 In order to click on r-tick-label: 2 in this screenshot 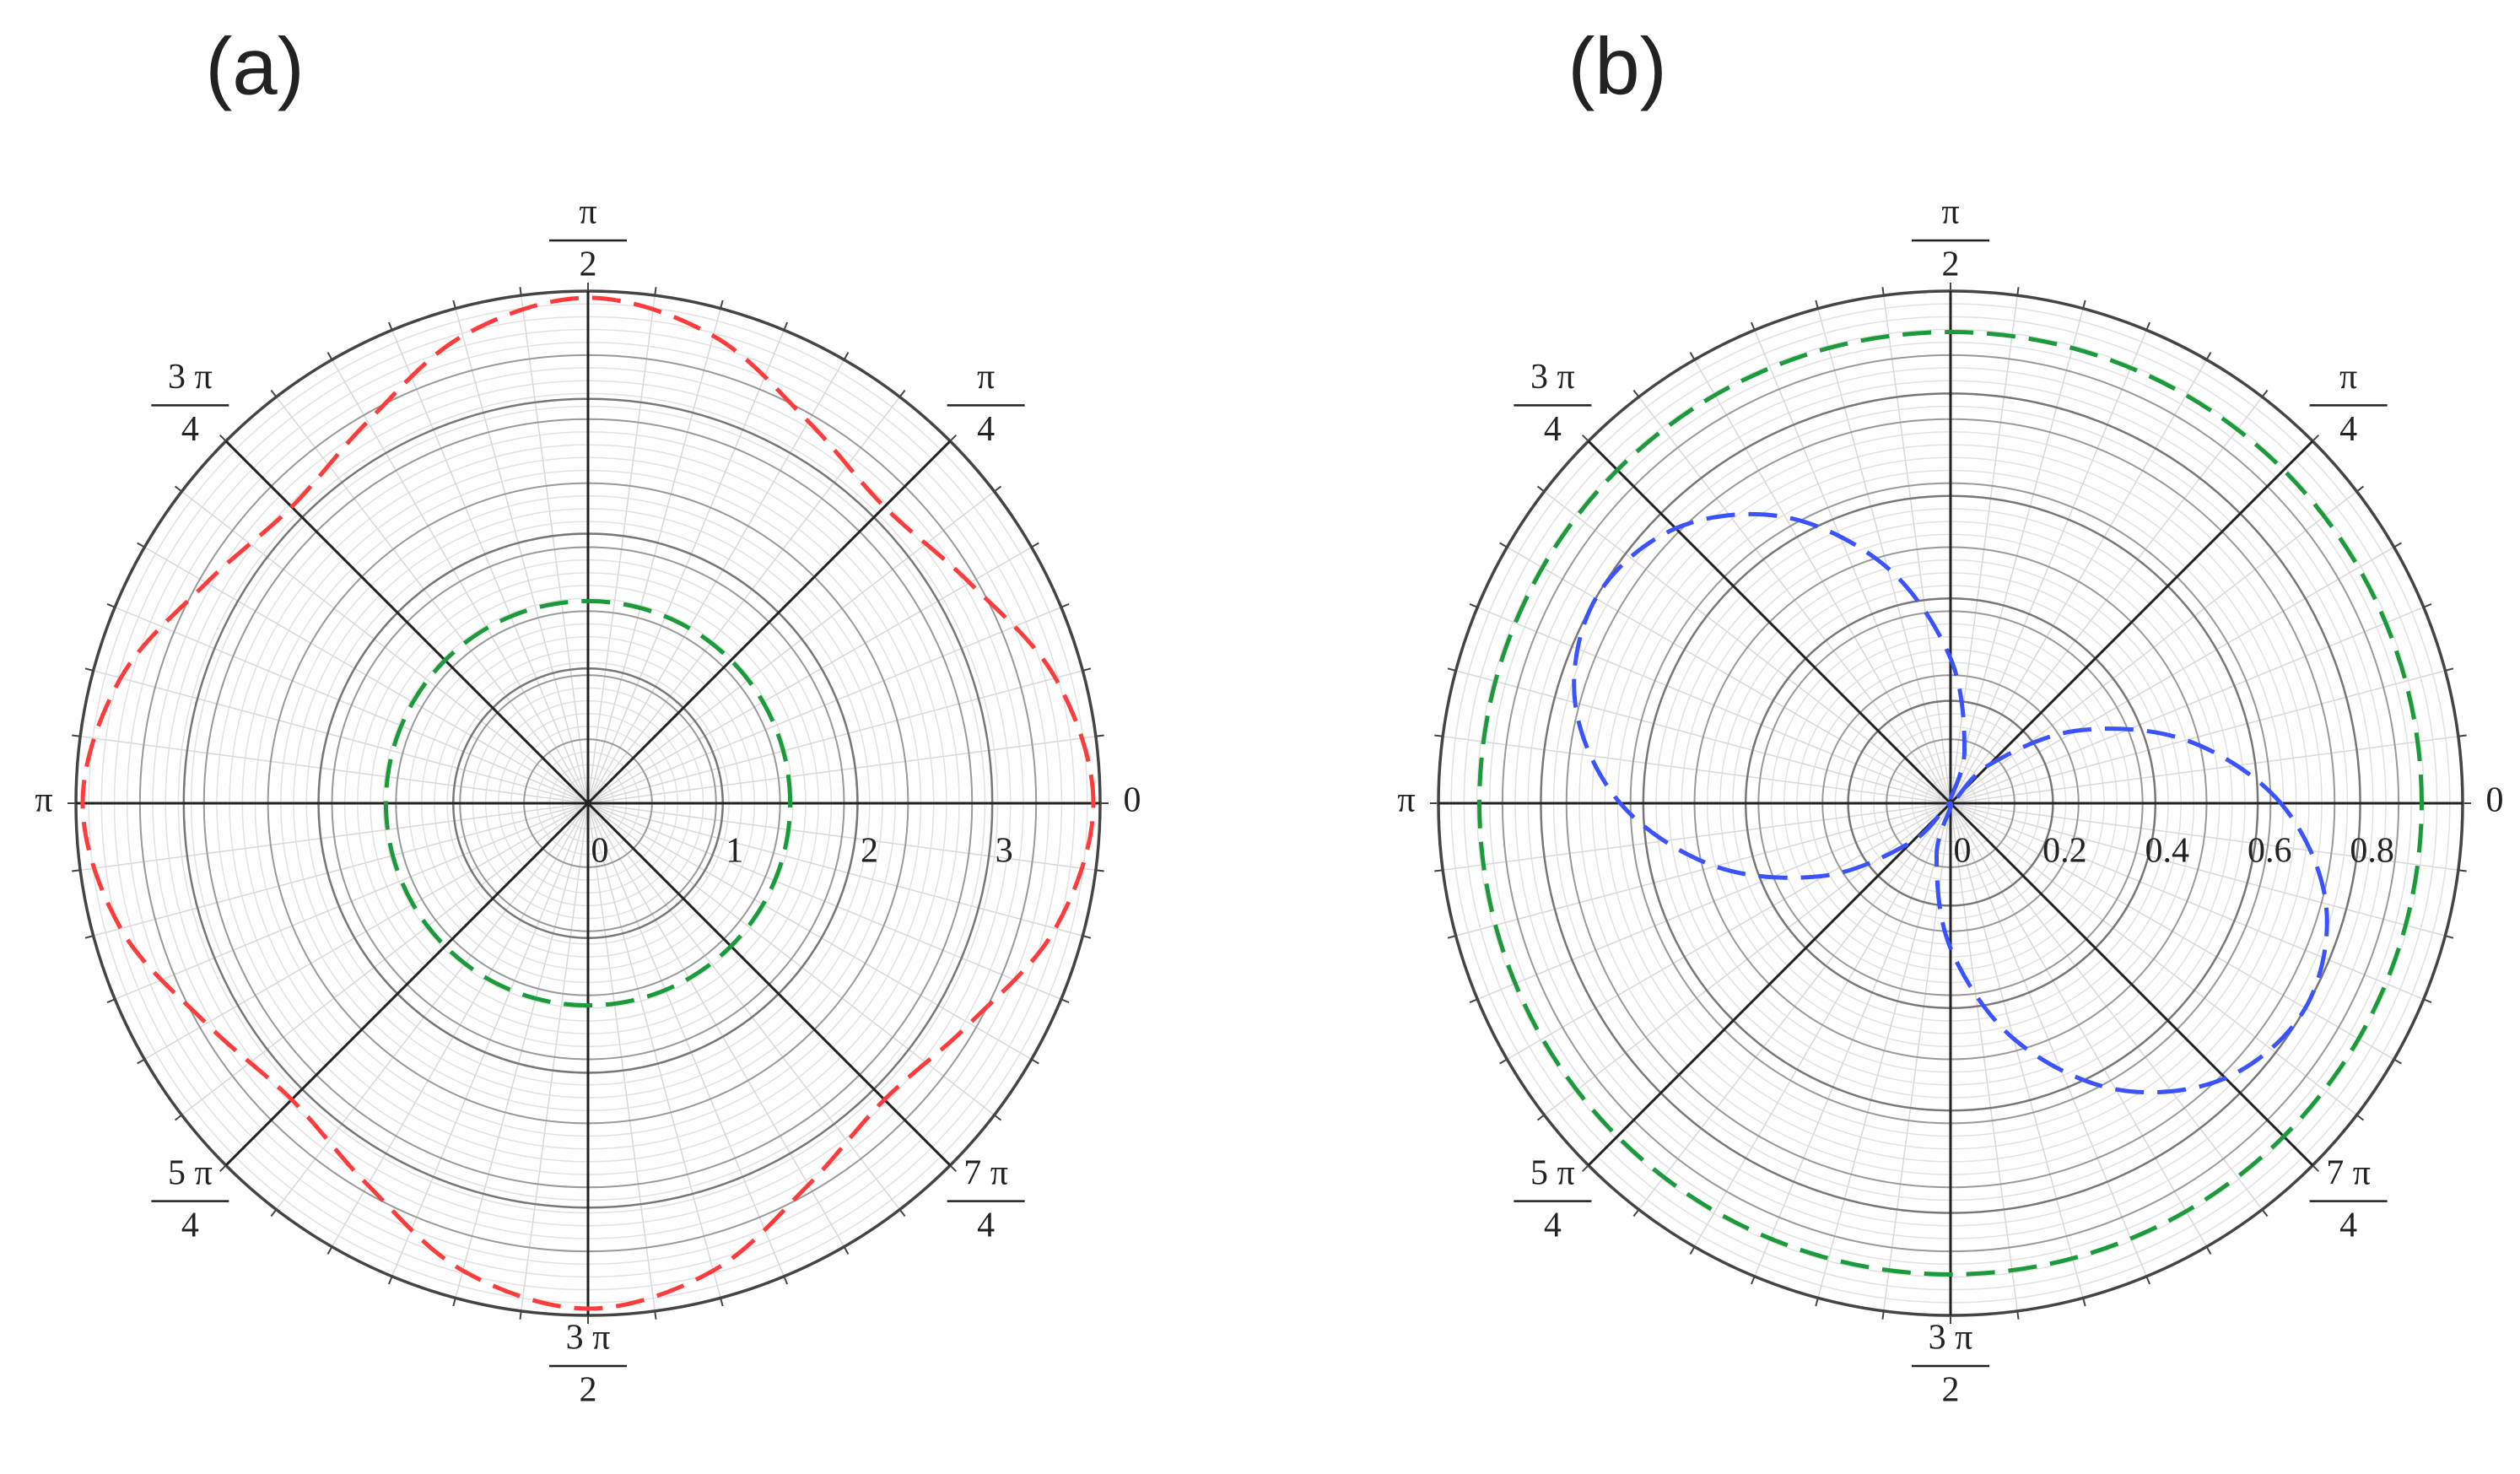, I will do `click(870, 851)`.